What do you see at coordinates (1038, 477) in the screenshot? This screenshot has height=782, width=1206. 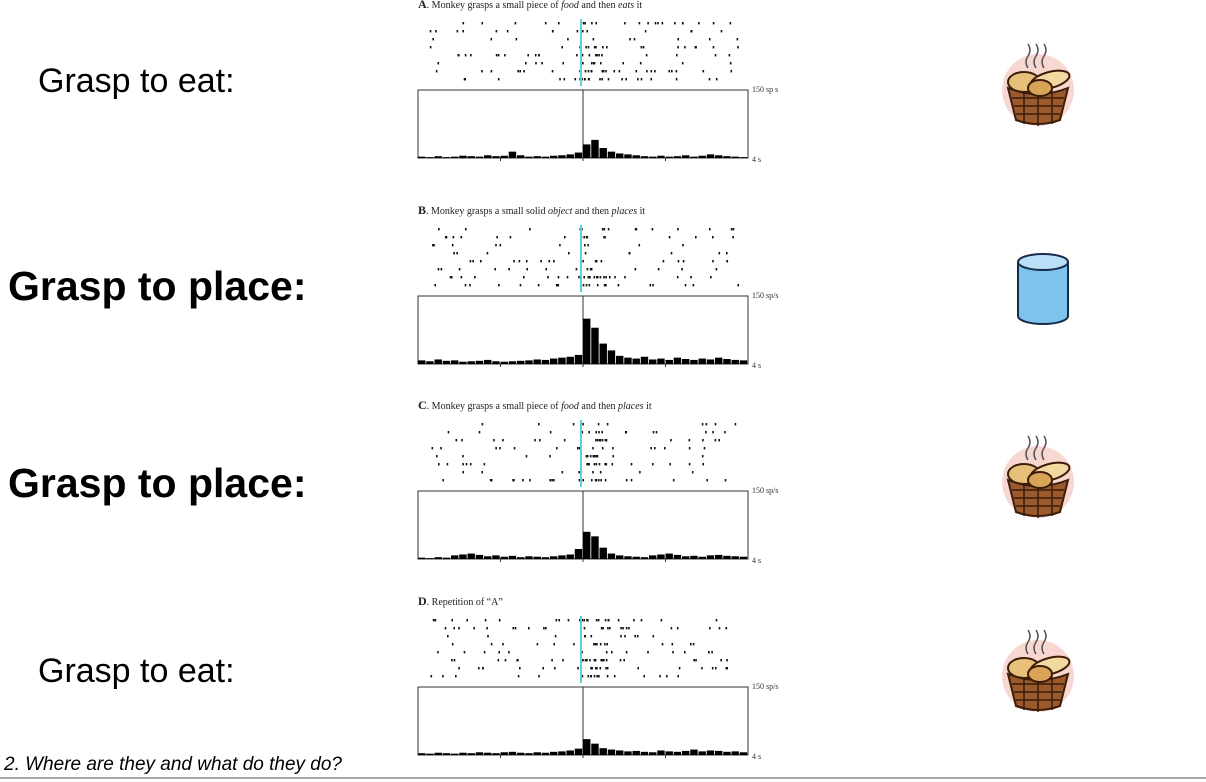 I see `bread-icon` at bounding box center [1038, 477].